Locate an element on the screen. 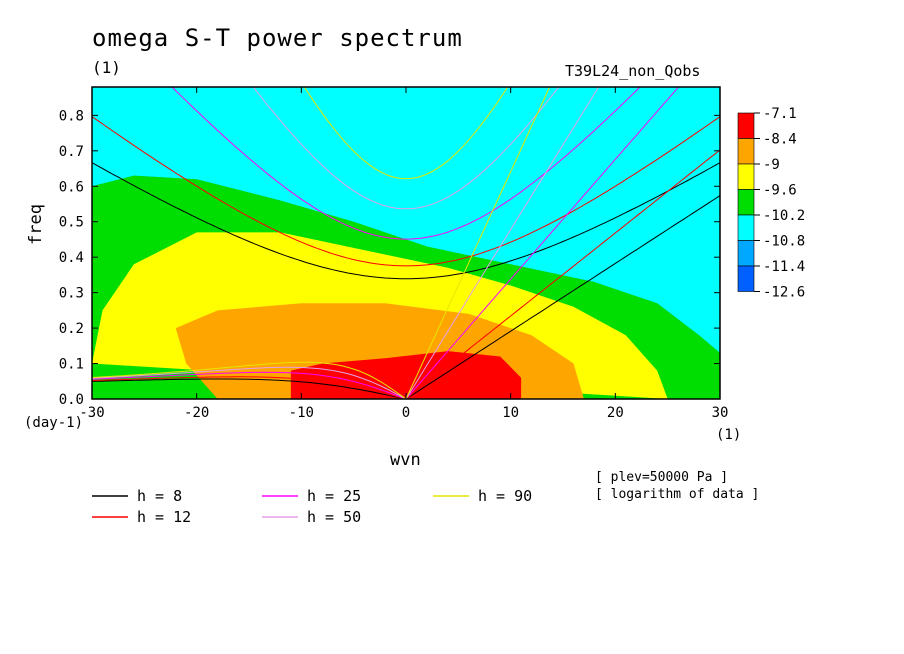 Image resolution: width=904 pixels, height=654 pixels. plev-note: [ plev=50000 Pa ] is located at coordinates (662, 477).